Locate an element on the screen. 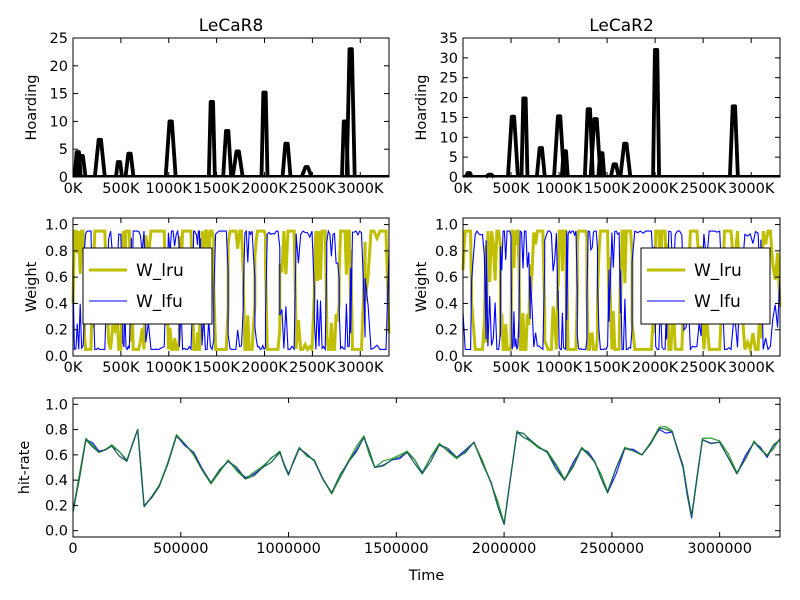 The width and height of the screenshot is (800, 600). x-axis-label: Time is located at coordinates (426, 576).